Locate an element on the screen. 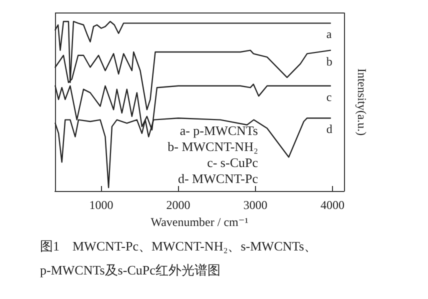 Image resolution: width=428 pixels, height=299 pixels. y-axis-title: Intensity(a.u.) is located at coordinates (362, 102).